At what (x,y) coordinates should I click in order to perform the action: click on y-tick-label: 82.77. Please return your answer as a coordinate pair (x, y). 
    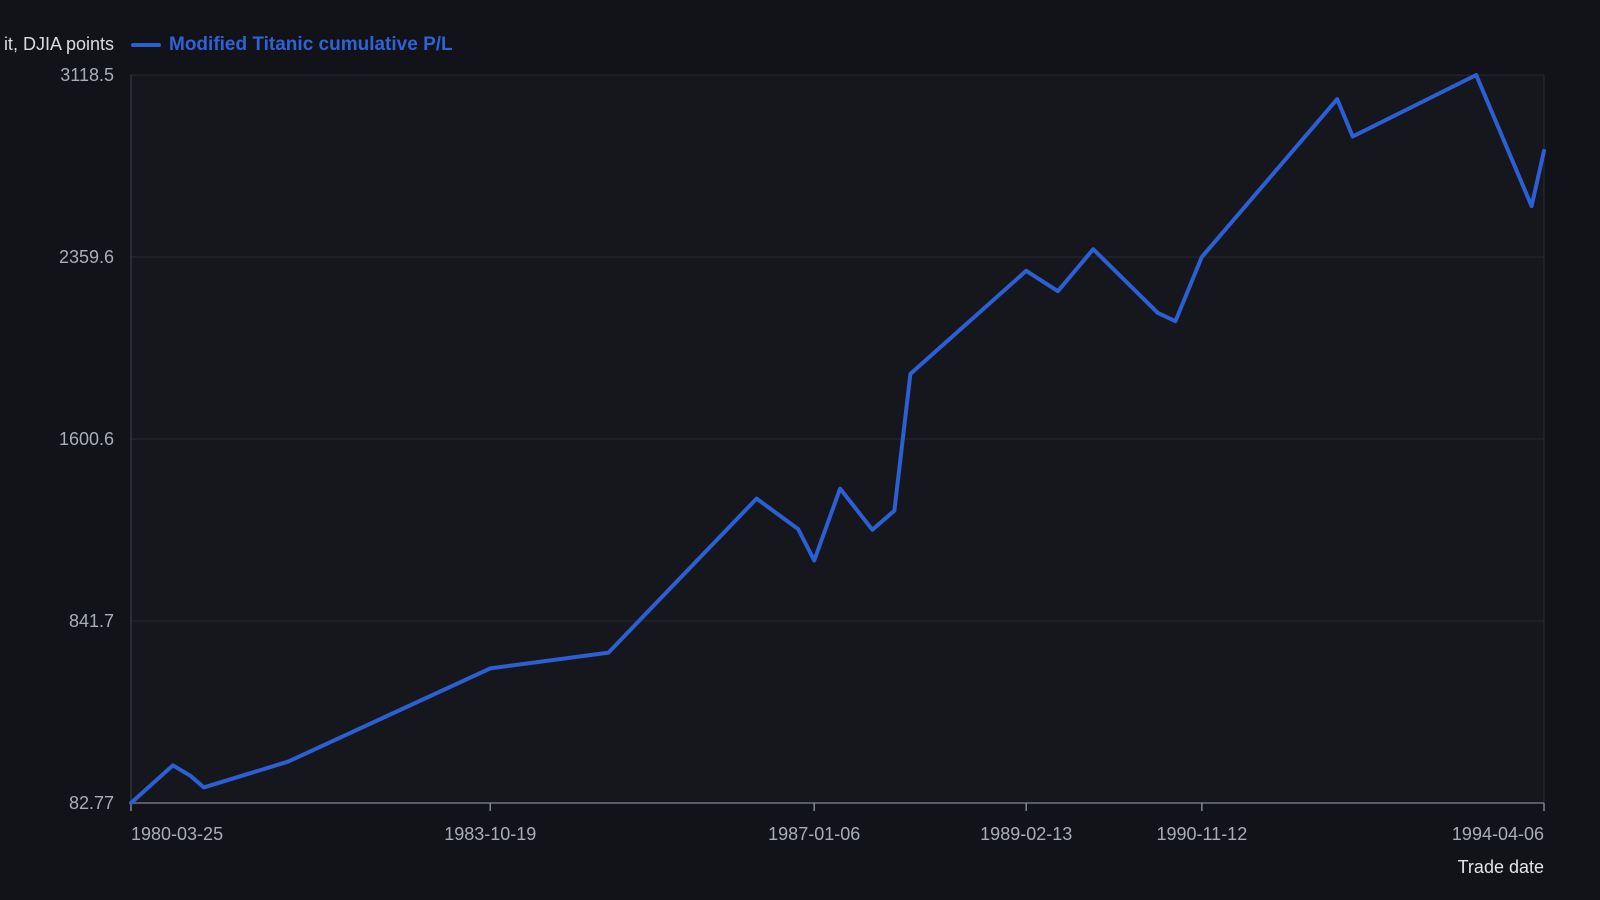
    Looking at the image, I should click on (91, 803).